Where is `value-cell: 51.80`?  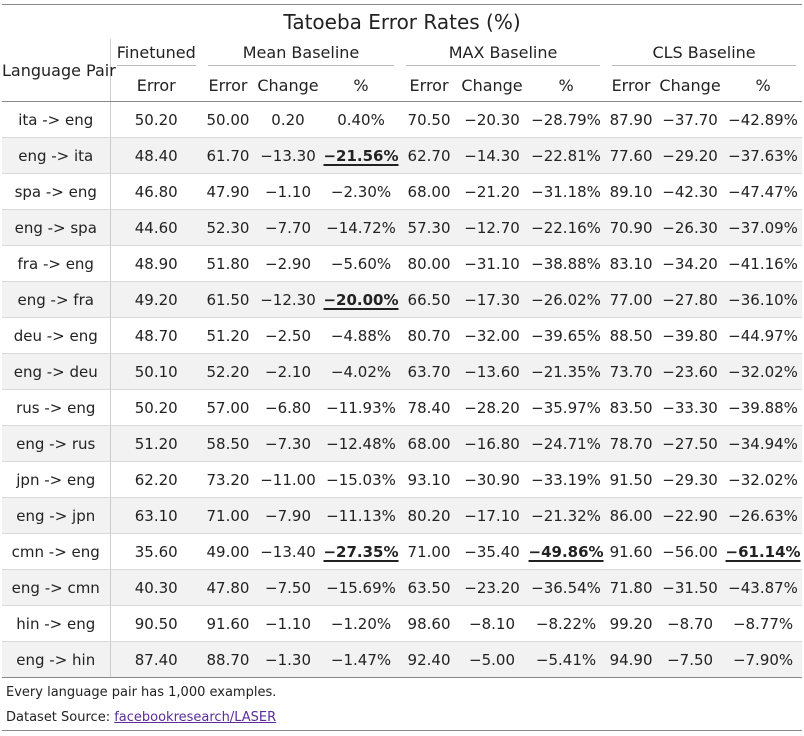 value-cell: 51.80 is located at coordinates (228, 263).